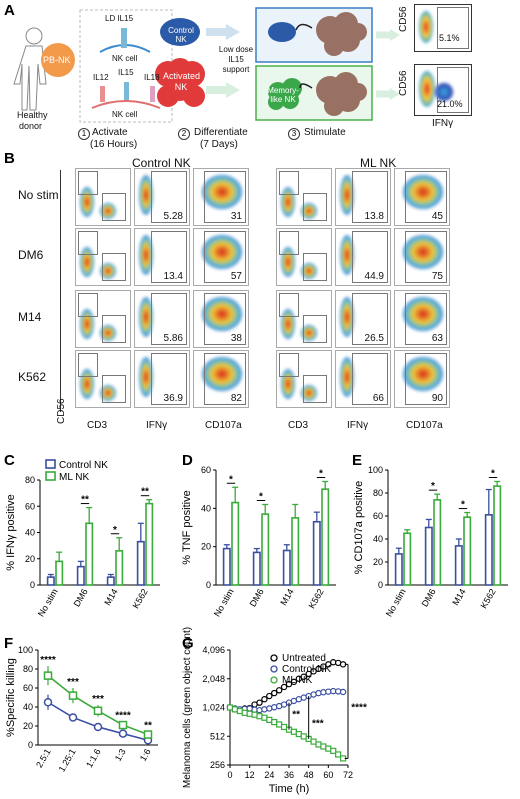 Image resolution: width=520 pixels, height=799 pixels. I want to click on b-pct-value: 90, so click(437, 398).